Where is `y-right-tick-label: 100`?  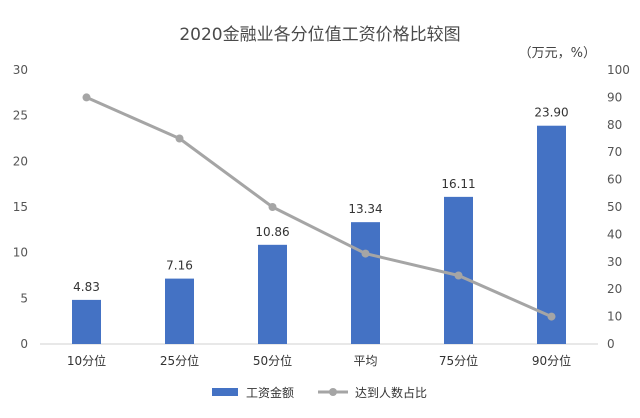
y-right-tick-label: 100 is located at coordinates (618, 70).